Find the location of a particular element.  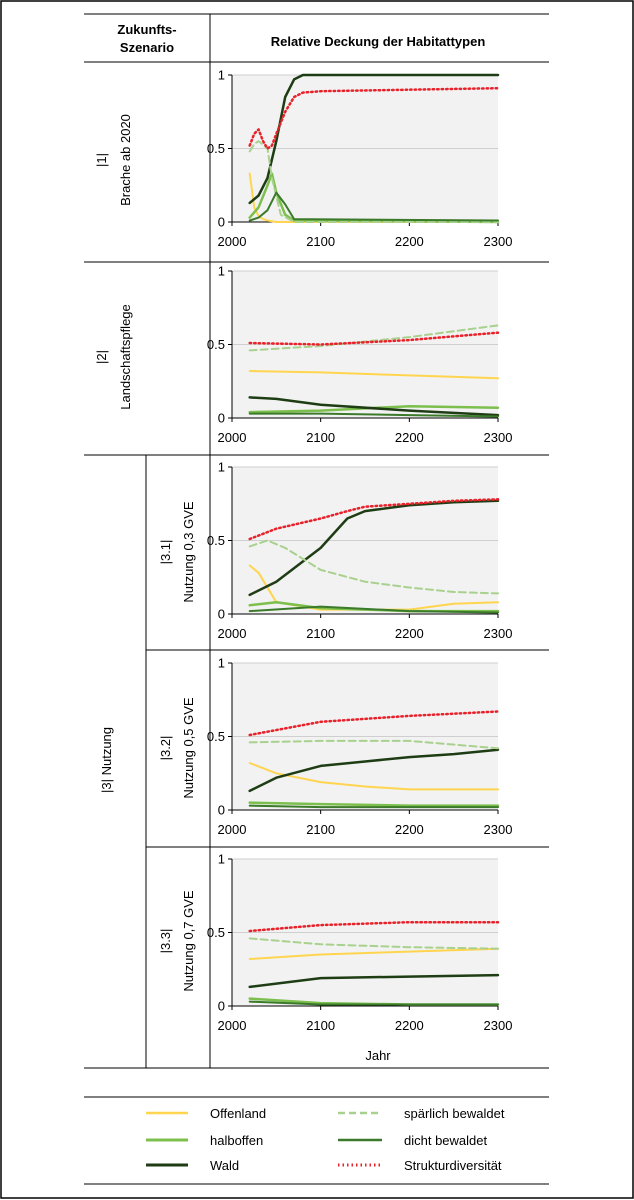

x-axis-label: Jahr is located at coordinates (378, 1055).